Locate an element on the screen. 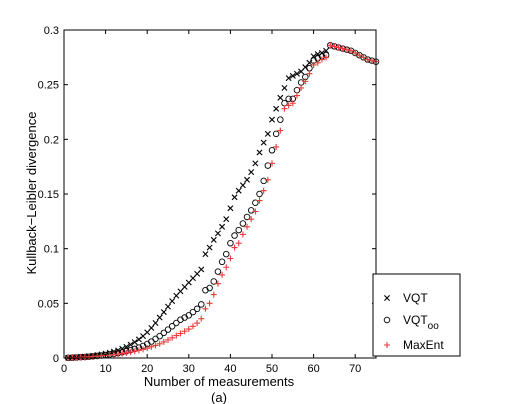 This screenshot has width=507, height=404. legend-marker is located at coordinates (387, 298).